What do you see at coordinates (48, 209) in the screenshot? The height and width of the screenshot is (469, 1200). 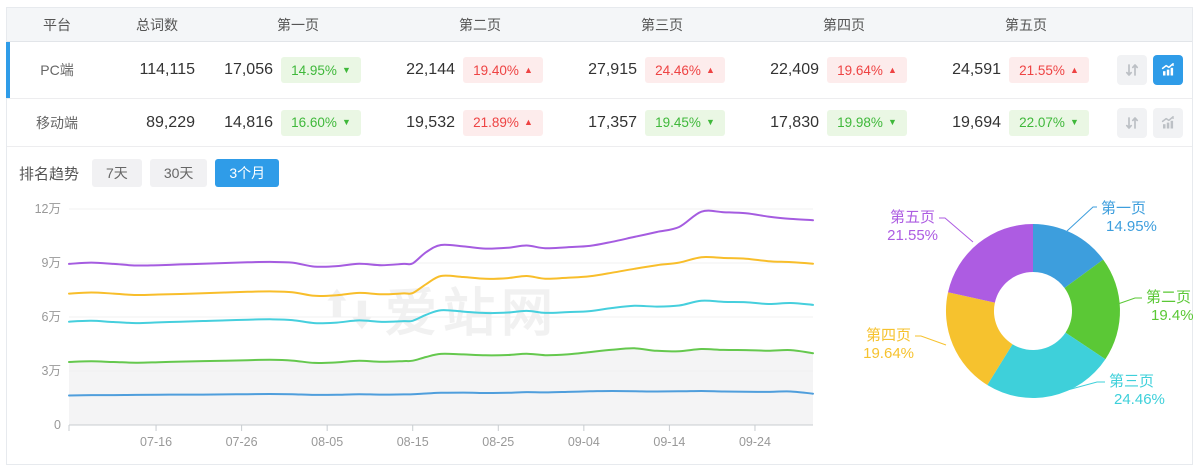 I see `y-axis-tick-label: 12万` at bounding box center [48, 209].